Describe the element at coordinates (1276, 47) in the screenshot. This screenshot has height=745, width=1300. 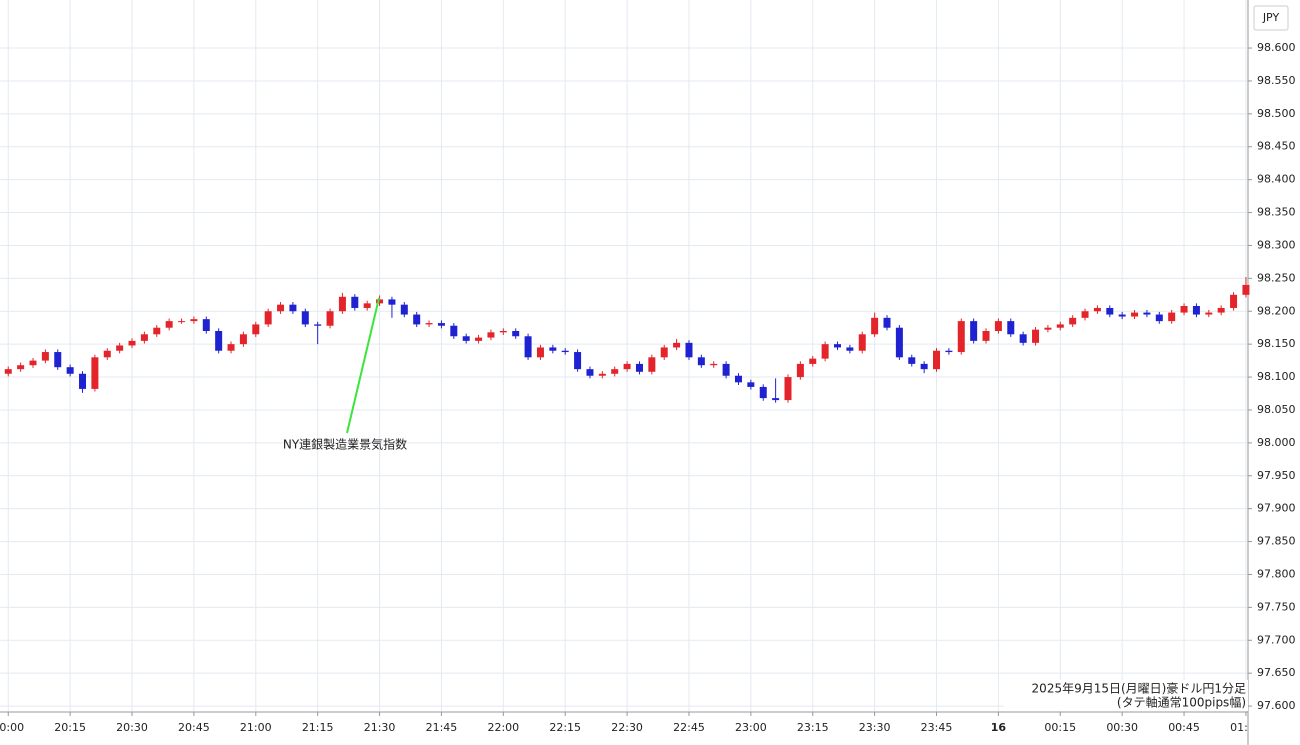
I see `y-tick-label: 98.600` at that location.